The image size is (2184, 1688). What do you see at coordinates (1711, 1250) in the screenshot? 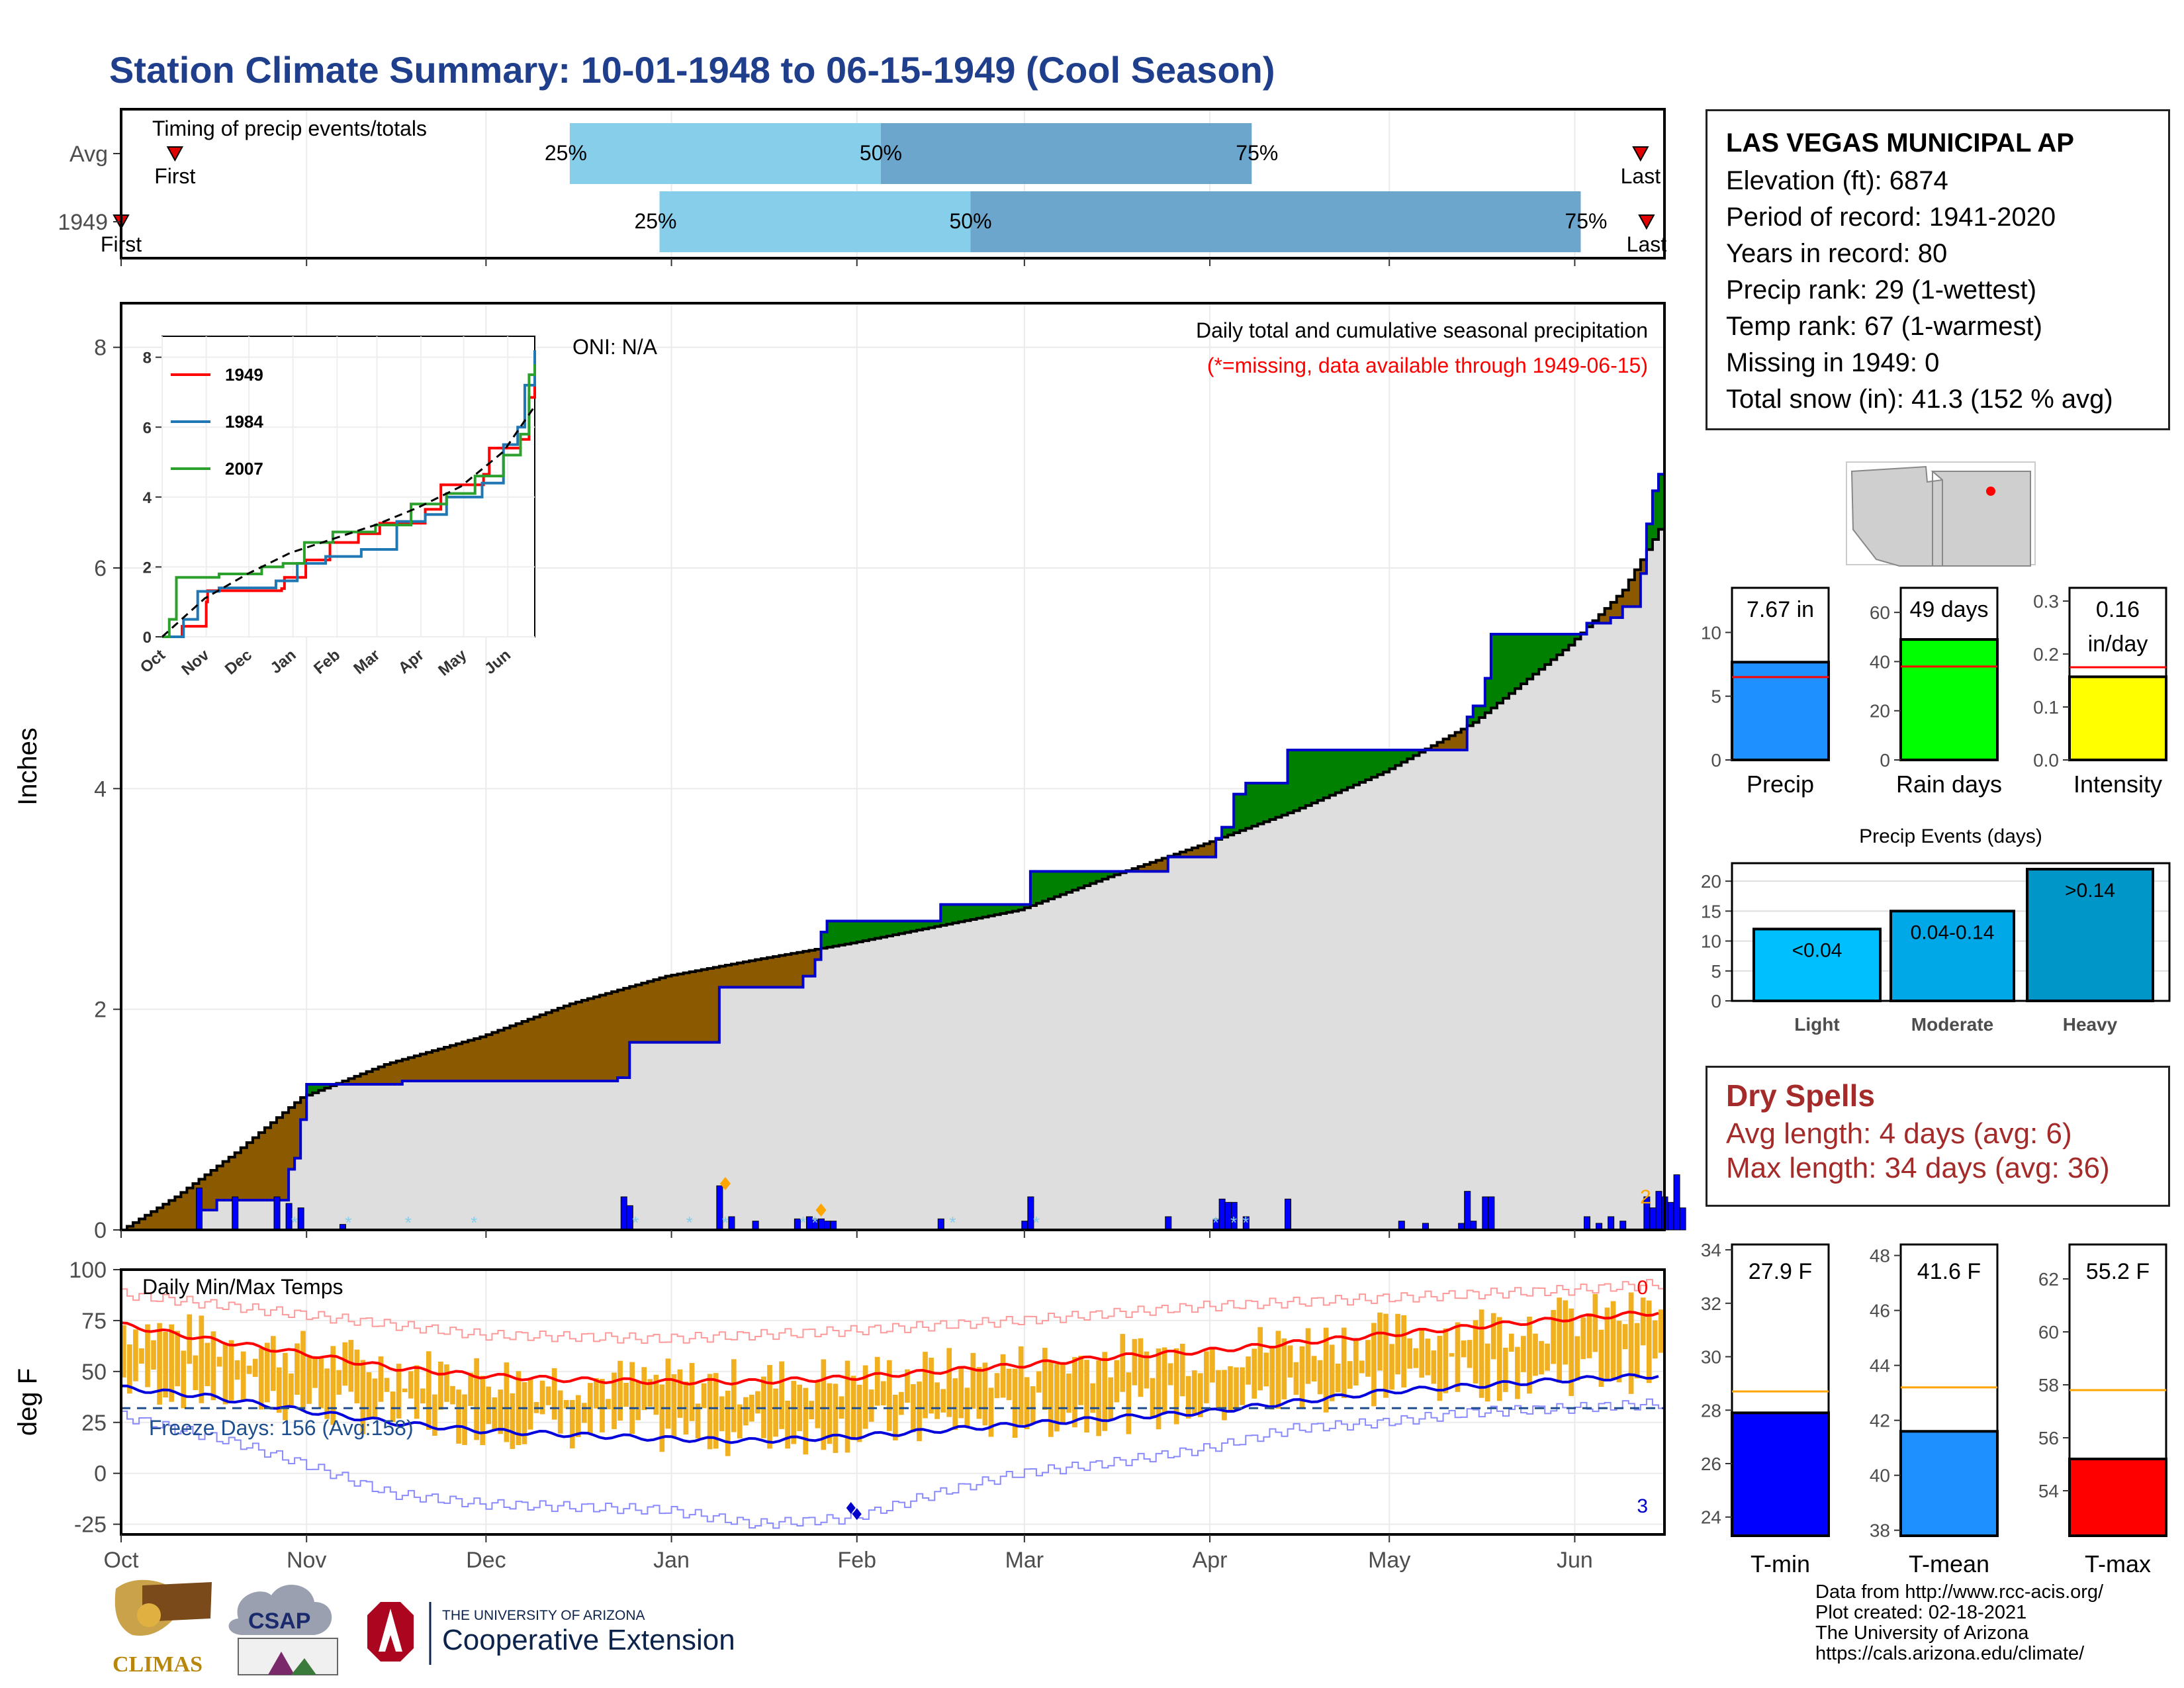
I see `y-tick-label: 34` at bounding box center [1711, 1250].